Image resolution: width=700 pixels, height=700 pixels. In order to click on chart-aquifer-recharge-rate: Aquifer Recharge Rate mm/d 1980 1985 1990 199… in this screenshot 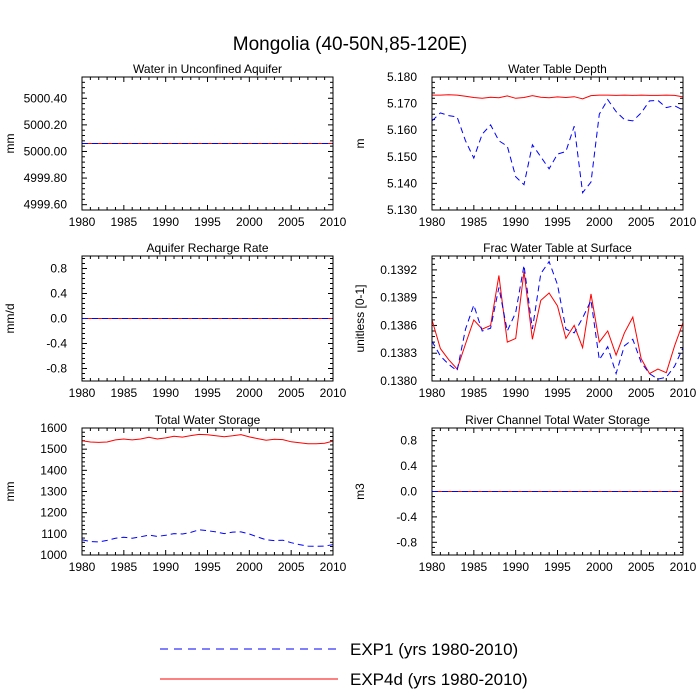, I will do `click(175, 320)`.